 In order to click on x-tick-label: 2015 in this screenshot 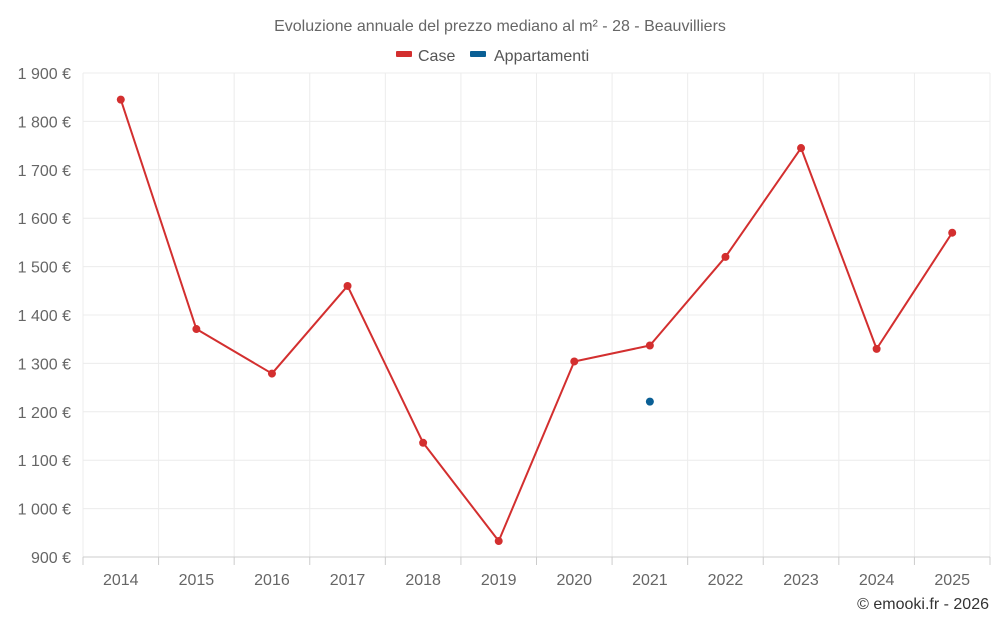, I will do `click(197, 580)`.